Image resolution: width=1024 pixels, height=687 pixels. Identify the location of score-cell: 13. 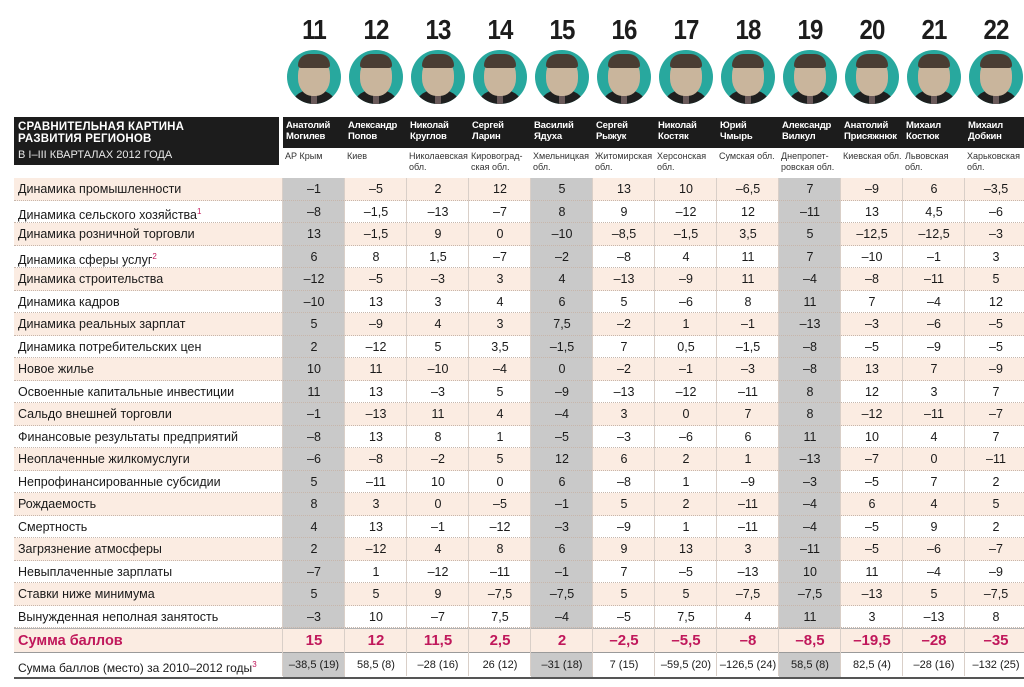
(376, 301).